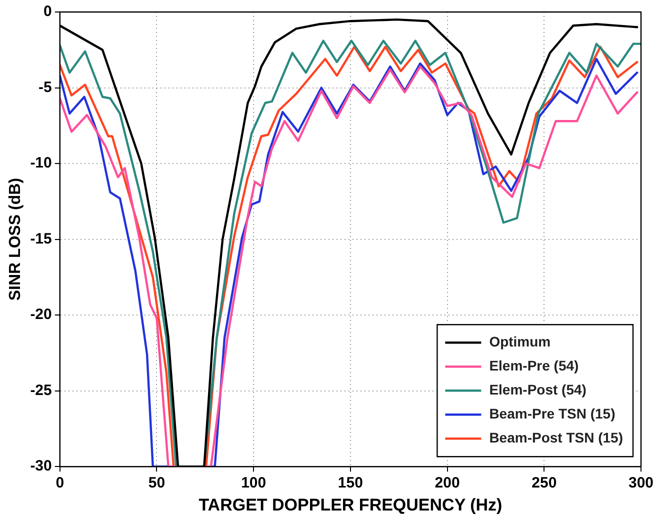 This screenshot has height=518, width=657. I want to click on x-tick-label: 250, so click(544, 483).